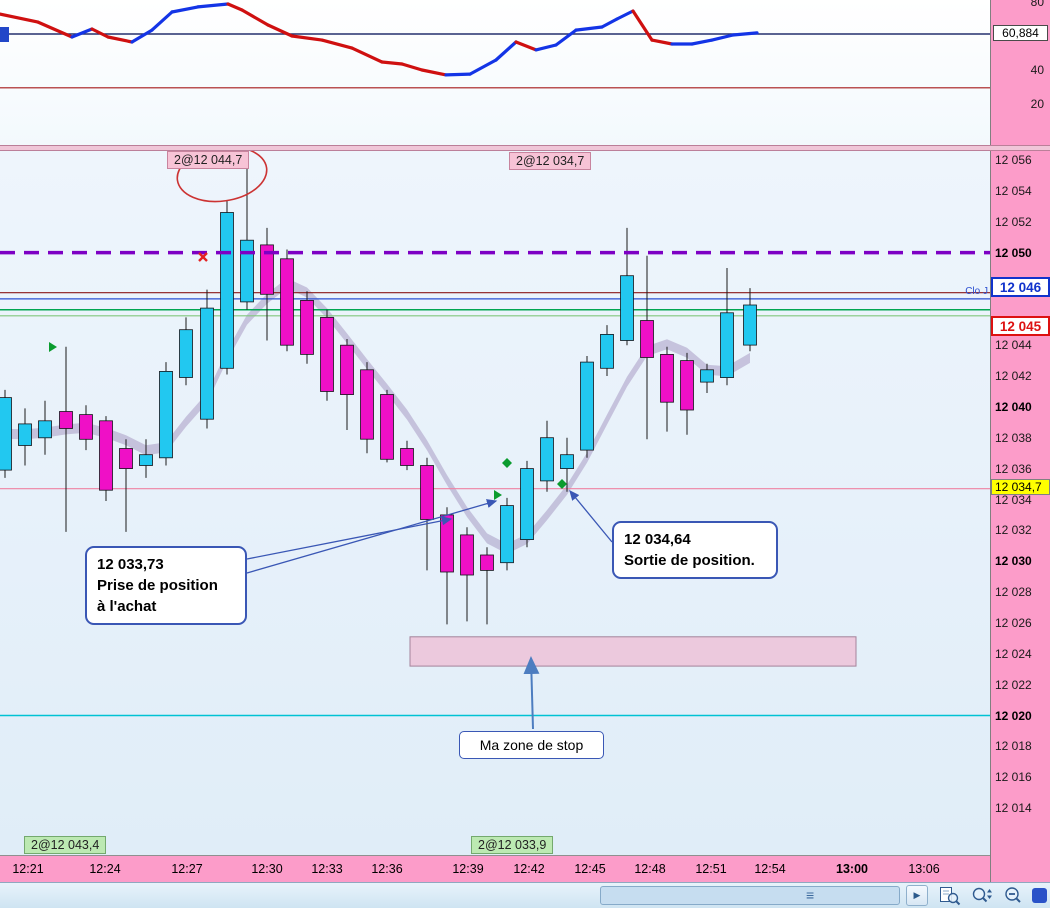  What do you see at coordinates (750, 895) in the screenshot?
I see `scrollbar-handle: ≡` at bounding box center [750, 895].